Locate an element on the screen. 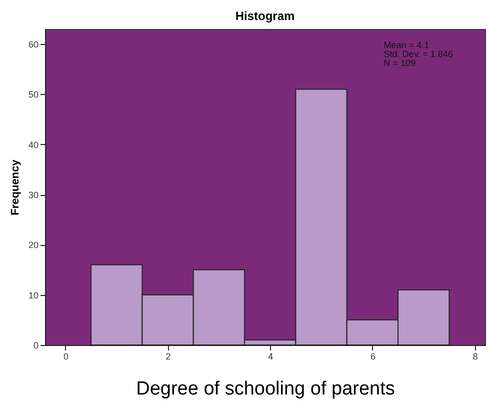  chart-title: Histogram is located at coordinates (265, 16).